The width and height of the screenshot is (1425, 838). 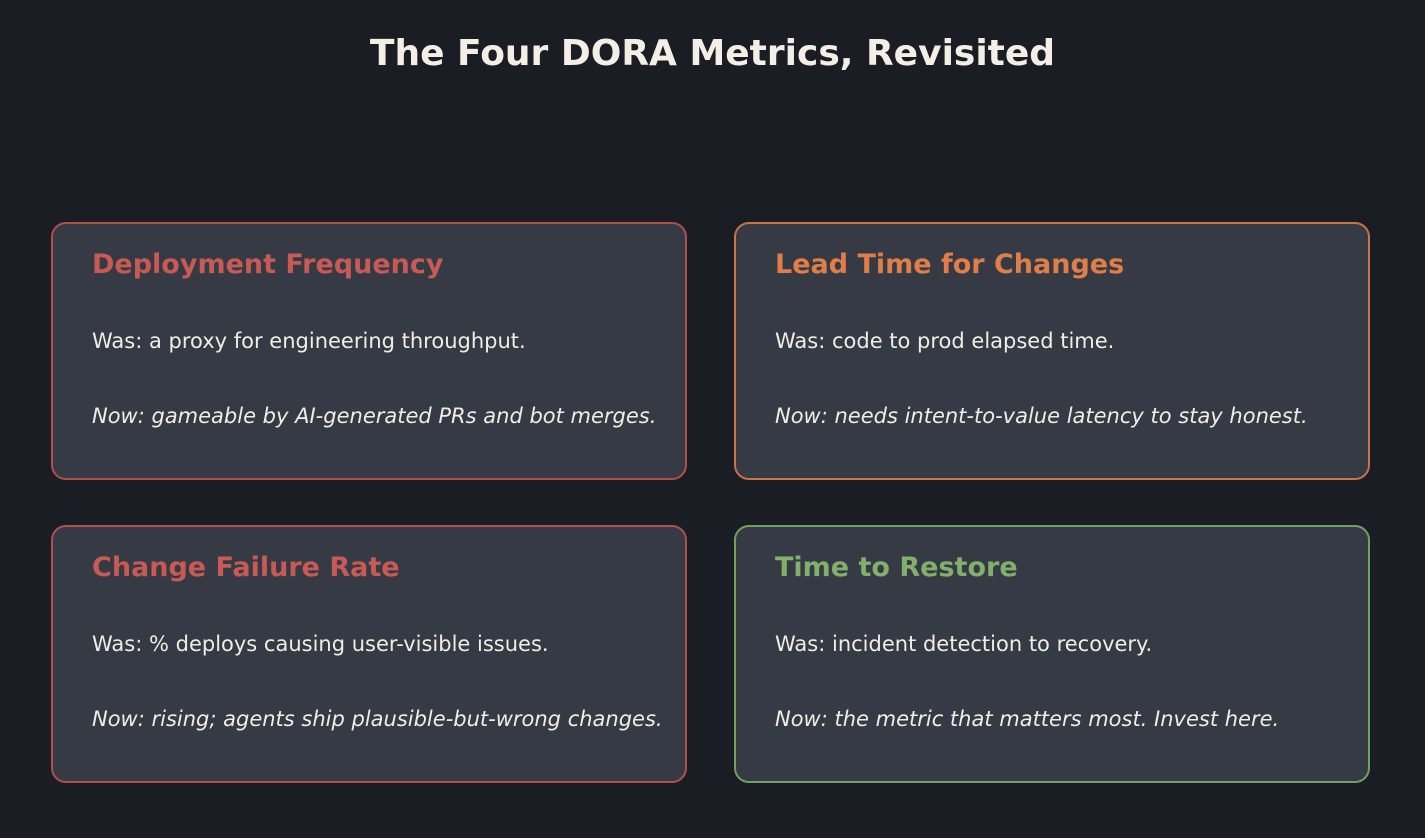 I want to click on card-title: Change Failure Rate, so click(x=246, y=567).